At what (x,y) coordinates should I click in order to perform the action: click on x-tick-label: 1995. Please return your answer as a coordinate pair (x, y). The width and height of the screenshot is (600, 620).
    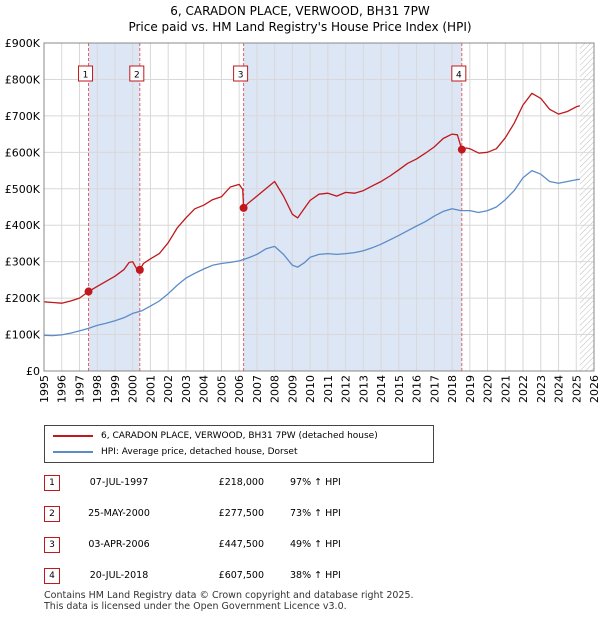
    Looking at the image, I should click on (44, 389).